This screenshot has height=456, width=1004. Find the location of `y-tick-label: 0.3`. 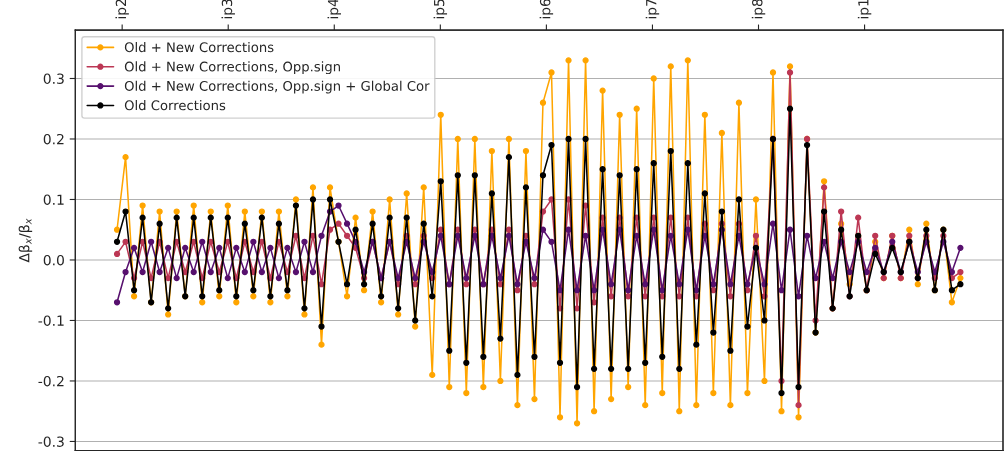

y-tick-label: 0.3 is located at coordinates (53, 78).